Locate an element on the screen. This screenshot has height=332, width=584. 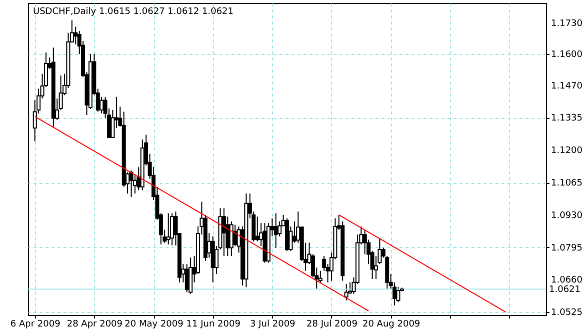
x-tick-label: 28 Jul 2009 is located at coordinates (332, 325).